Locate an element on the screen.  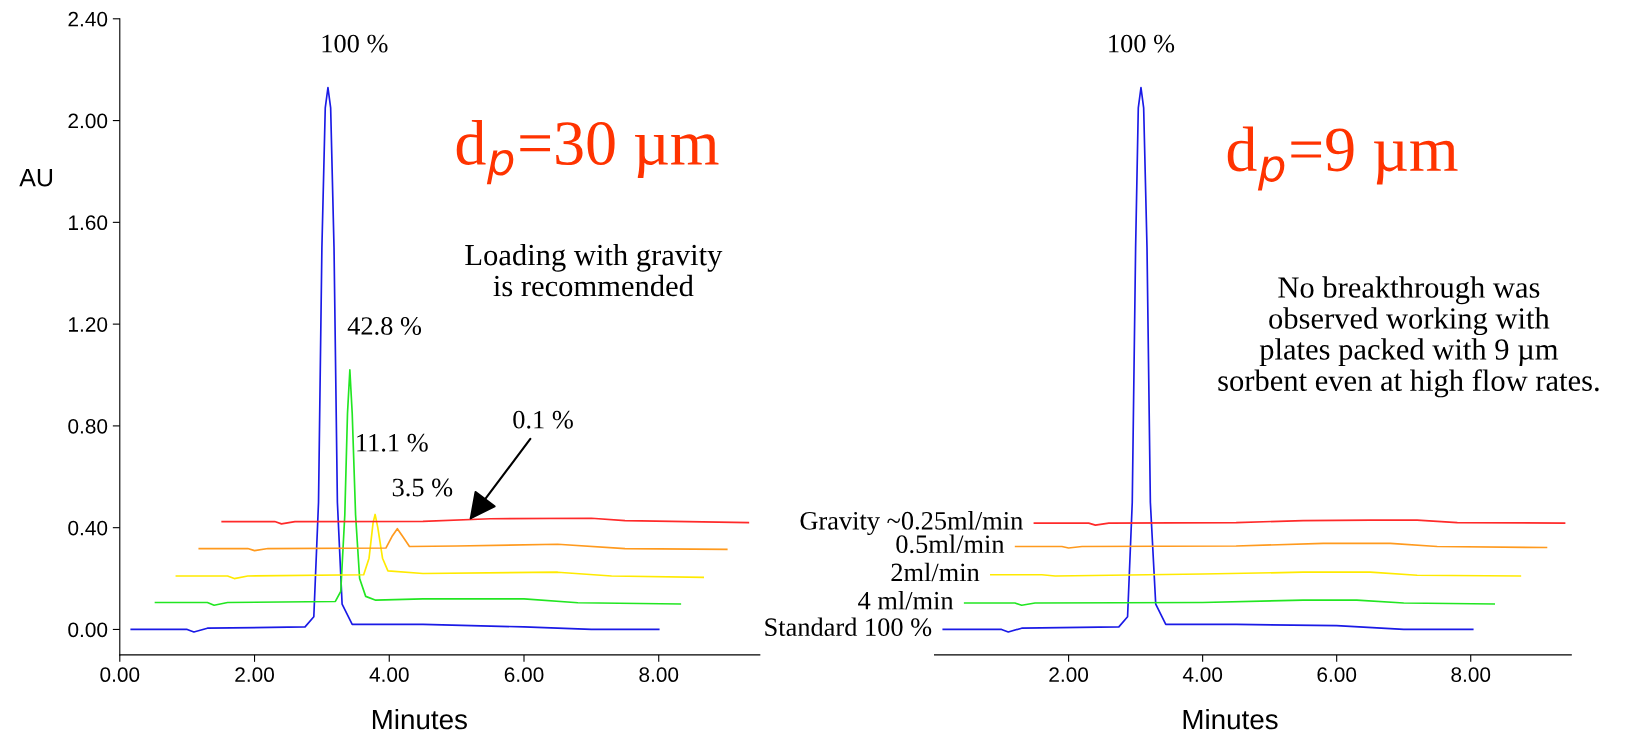
series-label: 4 ml/min is located at coordinates (906, 600).